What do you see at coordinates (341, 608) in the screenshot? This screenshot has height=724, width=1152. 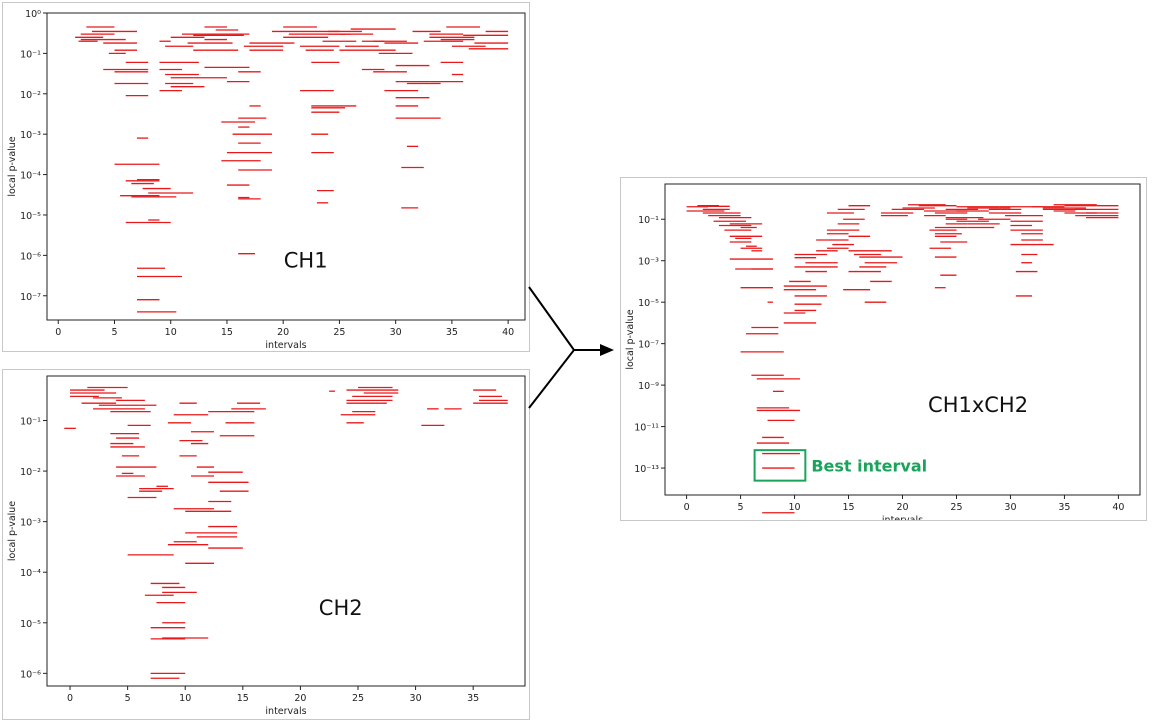 I see `panel-title: CH2` at bounding box center [341, 608].